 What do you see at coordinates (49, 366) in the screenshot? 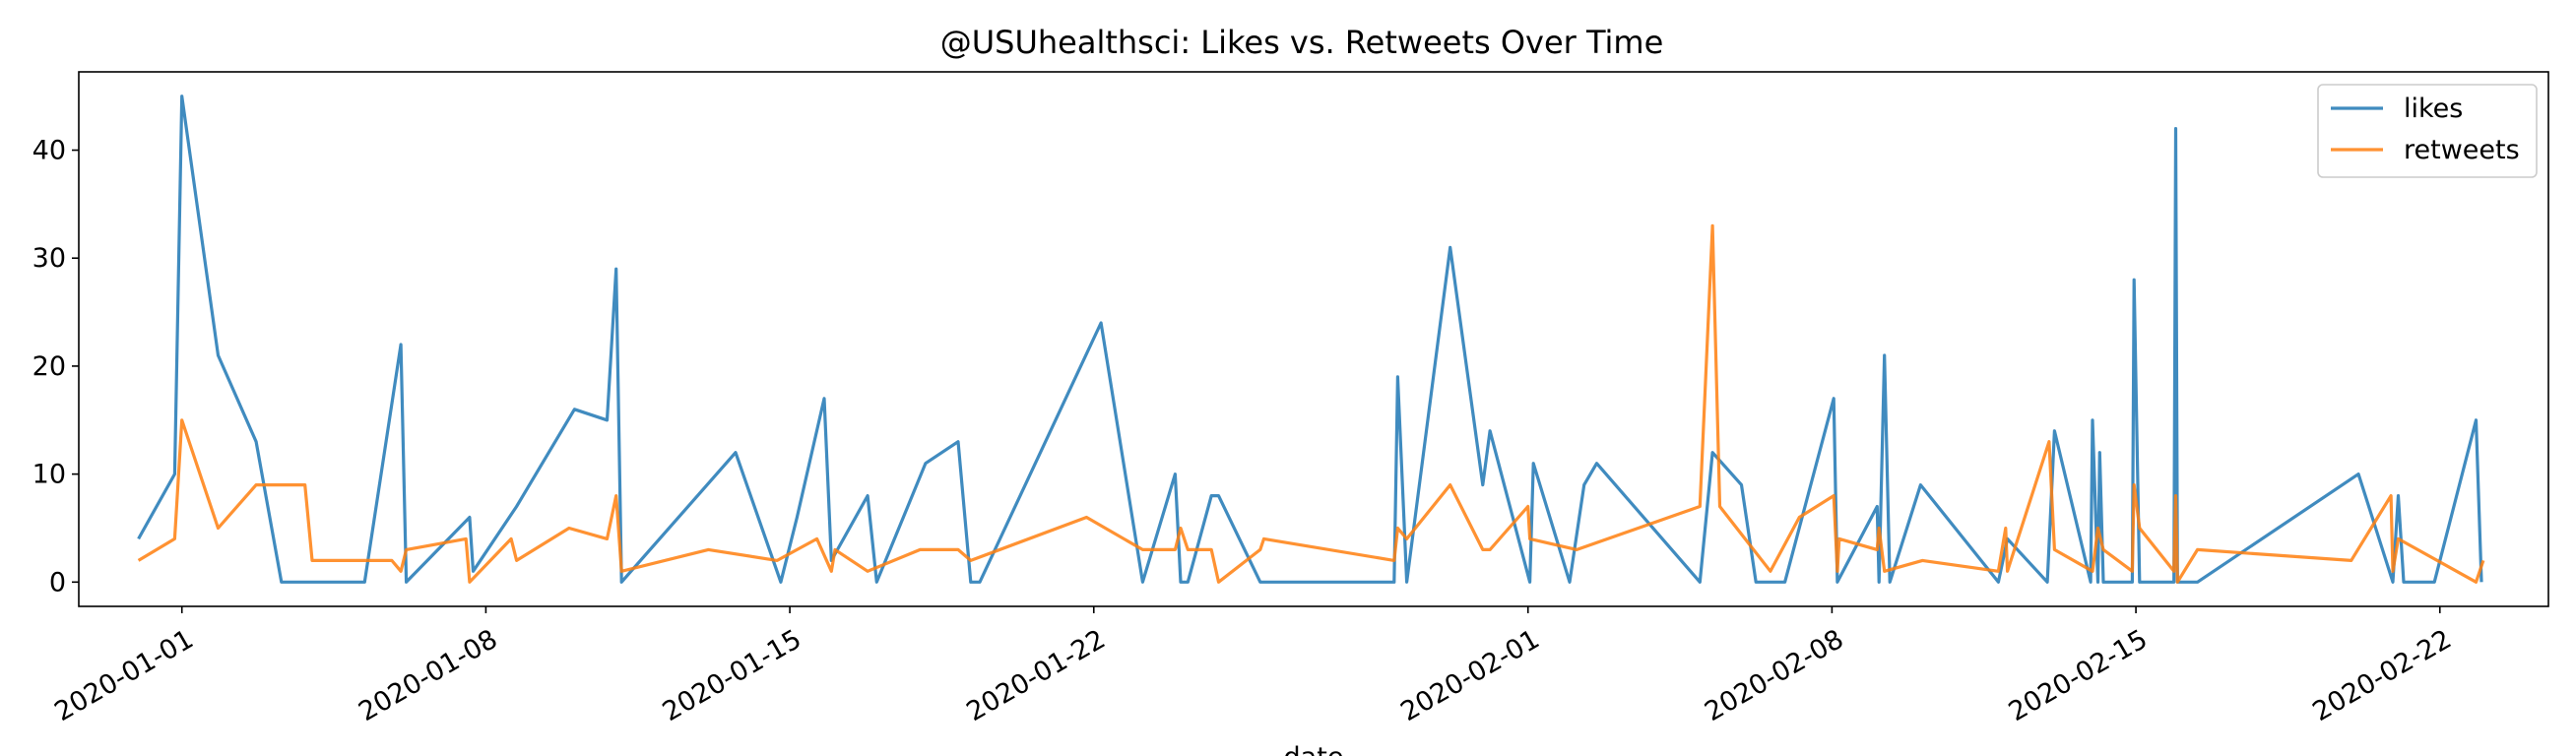
I see `y-tick-label: 20` at bounding box center [49, 366].